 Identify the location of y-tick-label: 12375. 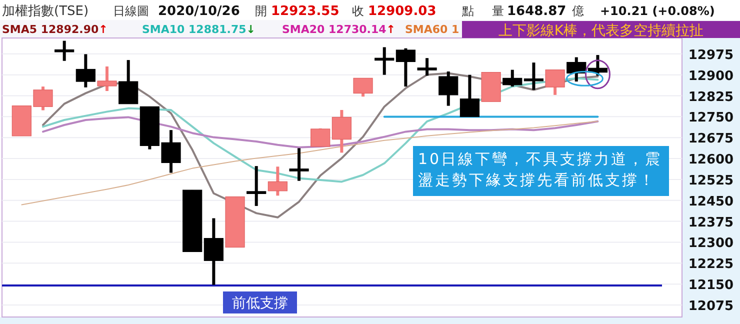
(711, 222).